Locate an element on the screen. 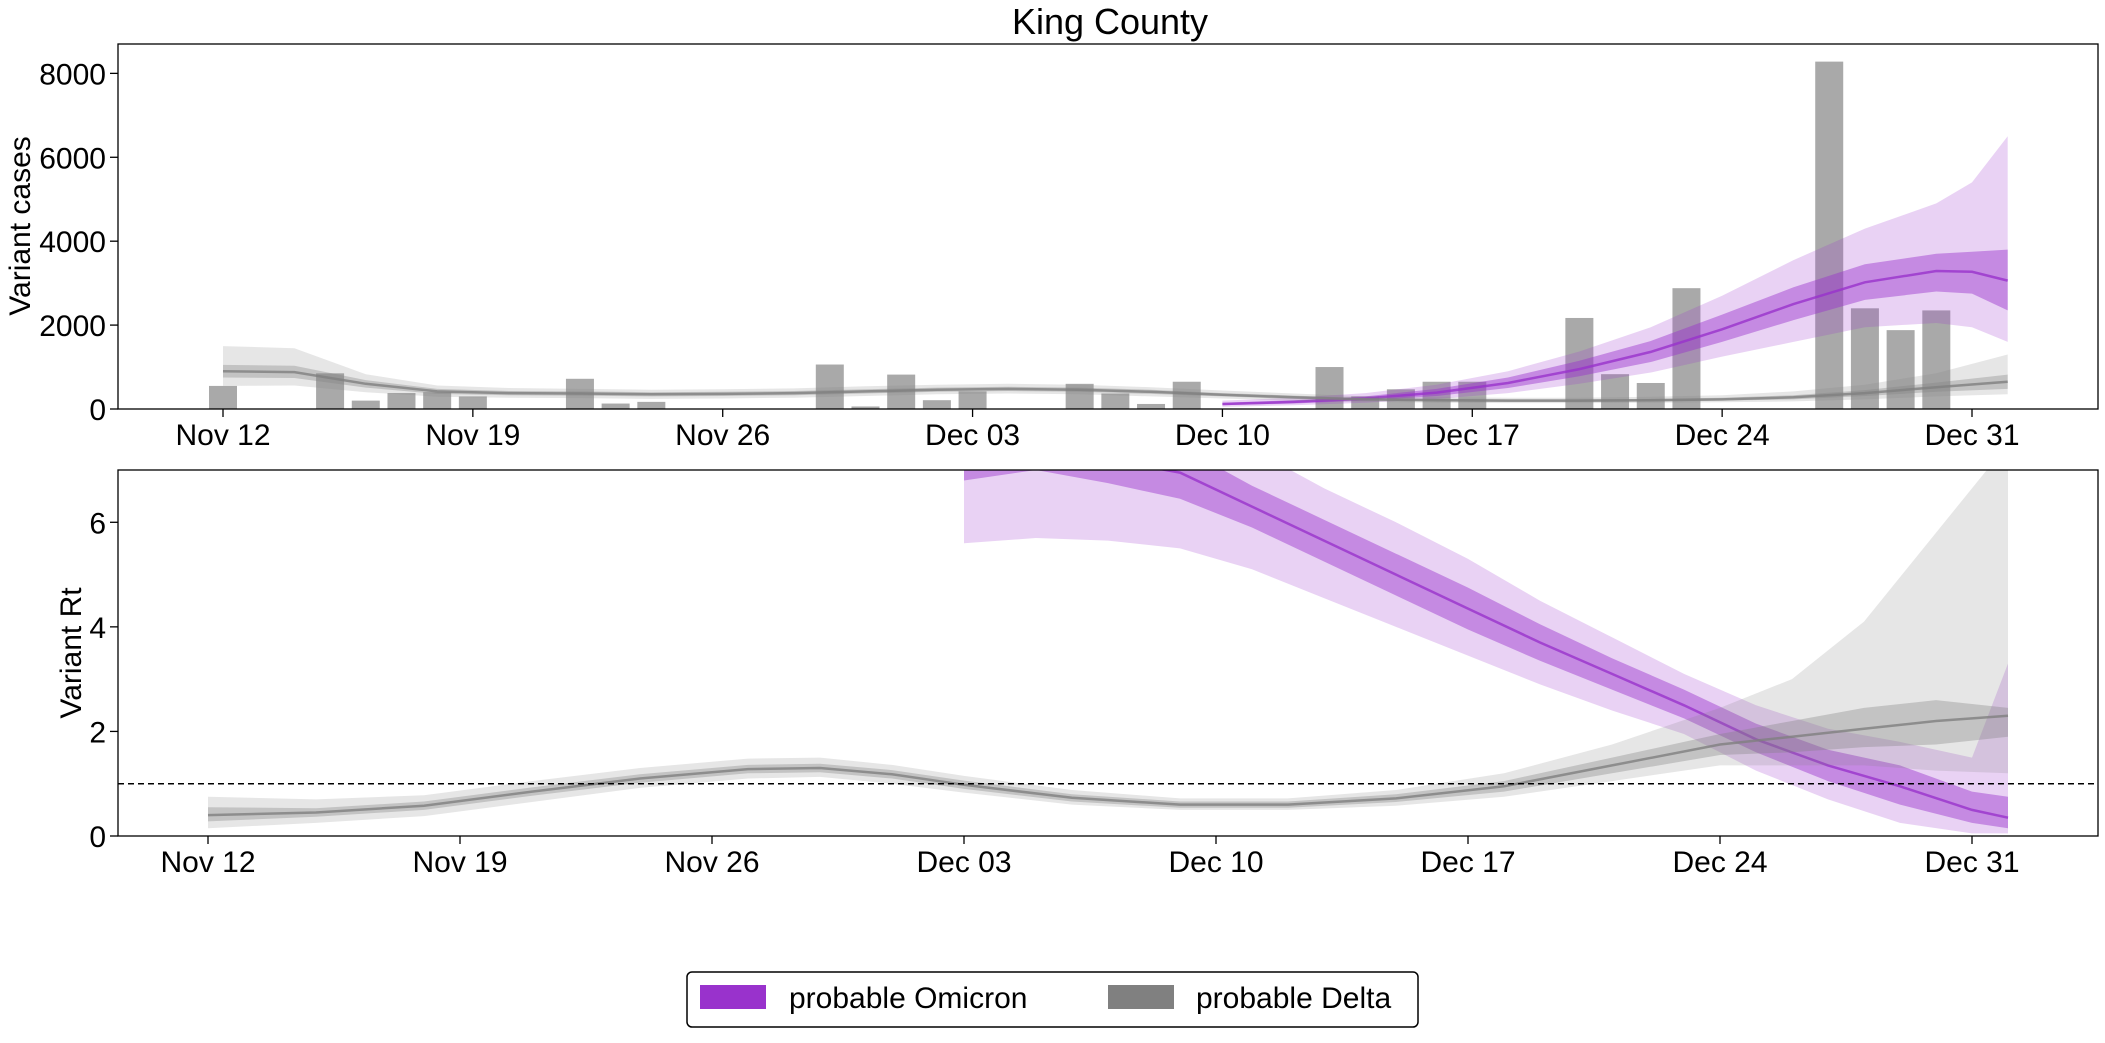 Image resolution: width=2105 pixels, height=1043 pixels. top-y-axis: 0 2000 4000 6000 8000 is located at coordinates (78, 242).